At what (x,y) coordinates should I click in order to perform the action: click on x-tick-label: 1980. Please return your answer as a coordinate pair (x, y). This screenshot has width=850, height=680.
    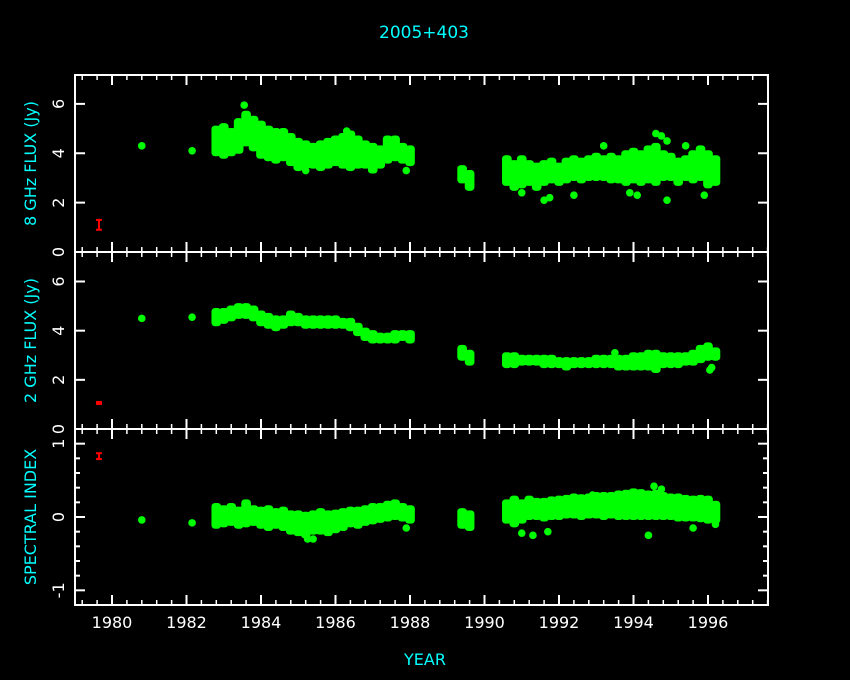
    Looking at the image, I should click on (112, 622).